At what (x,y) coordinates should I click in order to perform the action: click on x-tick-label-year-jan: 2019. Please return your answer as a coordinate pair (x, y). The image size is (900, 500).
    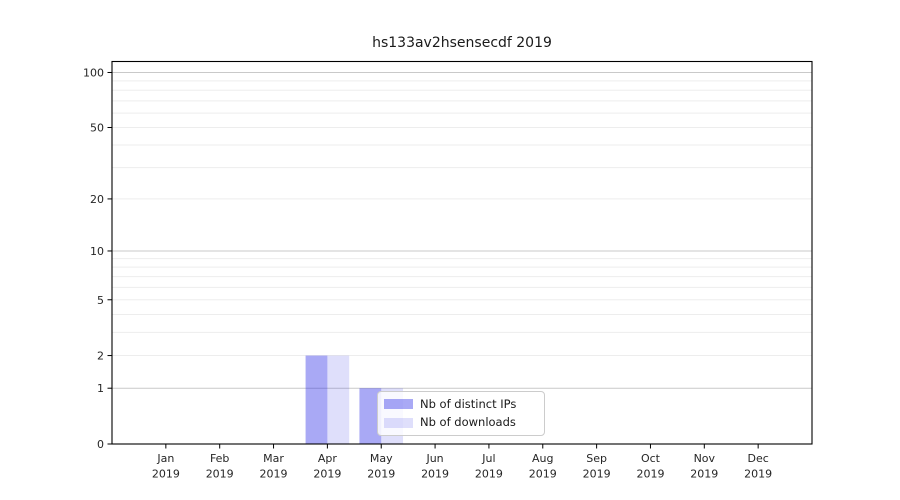
    Looking at the image, I should click on (166, 474).